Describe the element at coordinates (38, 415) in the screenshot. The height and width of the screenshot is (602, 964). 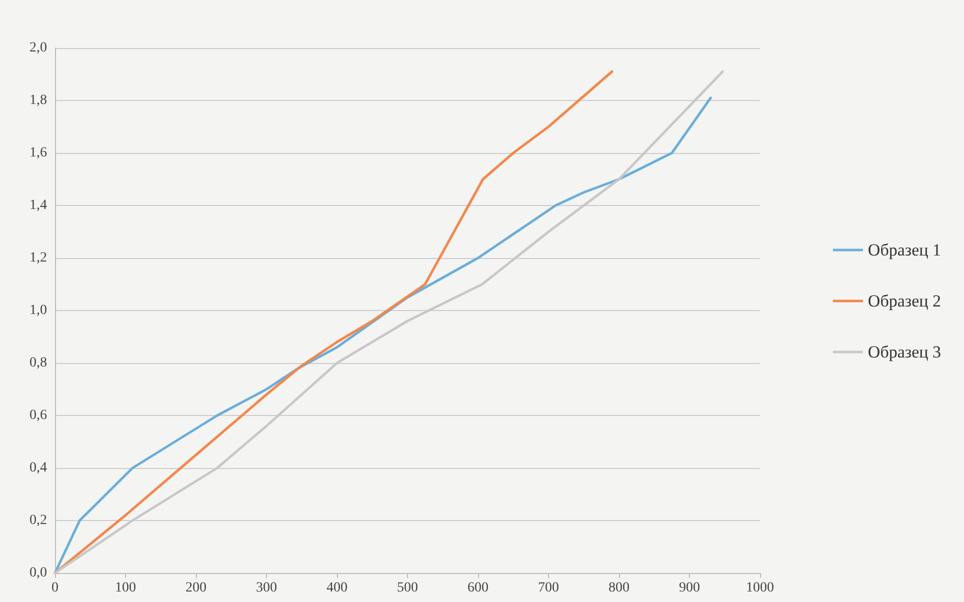
I see `y-tick-label: 0,6` at that location.